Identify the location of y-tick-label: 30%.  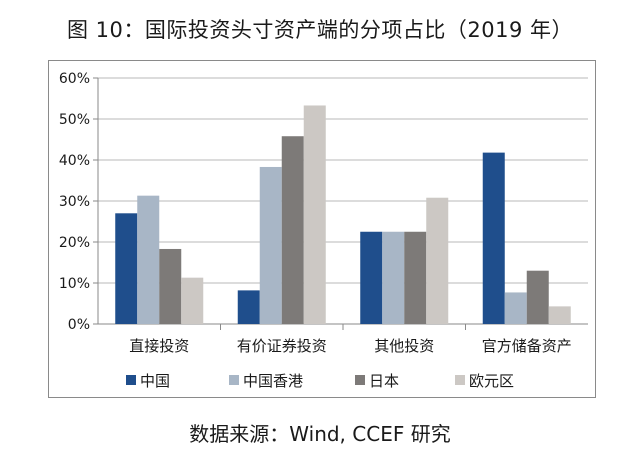
(74, 202).